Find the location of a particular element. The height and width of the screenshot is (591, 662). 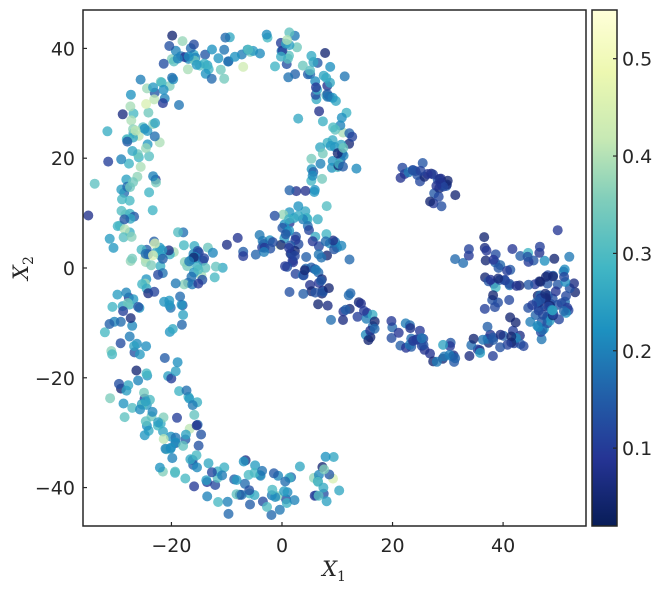

x-tick-label: 20 is located at coordinates (392, 546).